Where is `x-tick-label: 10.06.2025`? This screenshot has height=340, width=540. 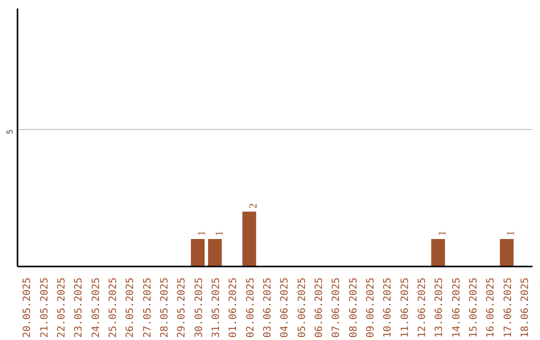 x-tick-label: 10.06.2025 is located at coordinates (388, 307).